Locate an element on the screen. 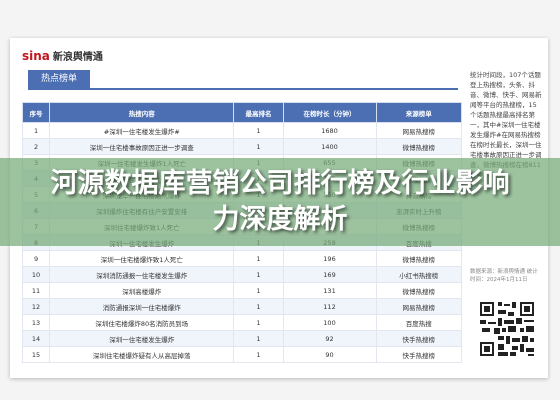  table-cell: 深圳住宅楼爆炸80名消防员到场 is located at coordinates (142, 322).